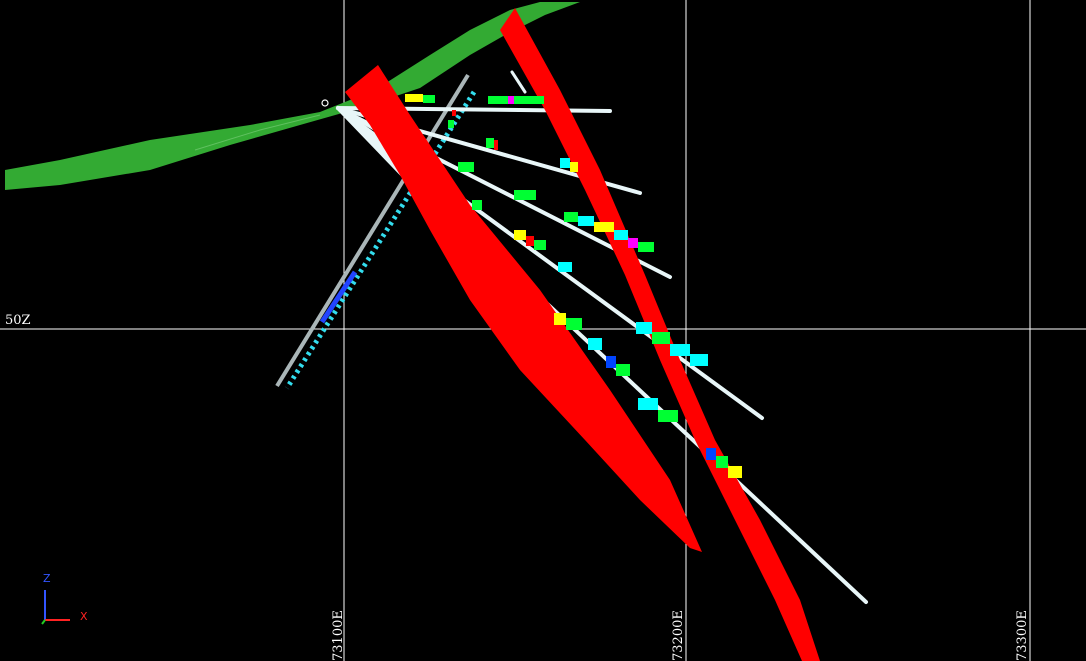 Image resolution: width=1086 pixels, height=661 pixels. Describe the element at coordinates (678, 635) in the screenshot. I see `easting-label-73200e: 73200E` at that location.